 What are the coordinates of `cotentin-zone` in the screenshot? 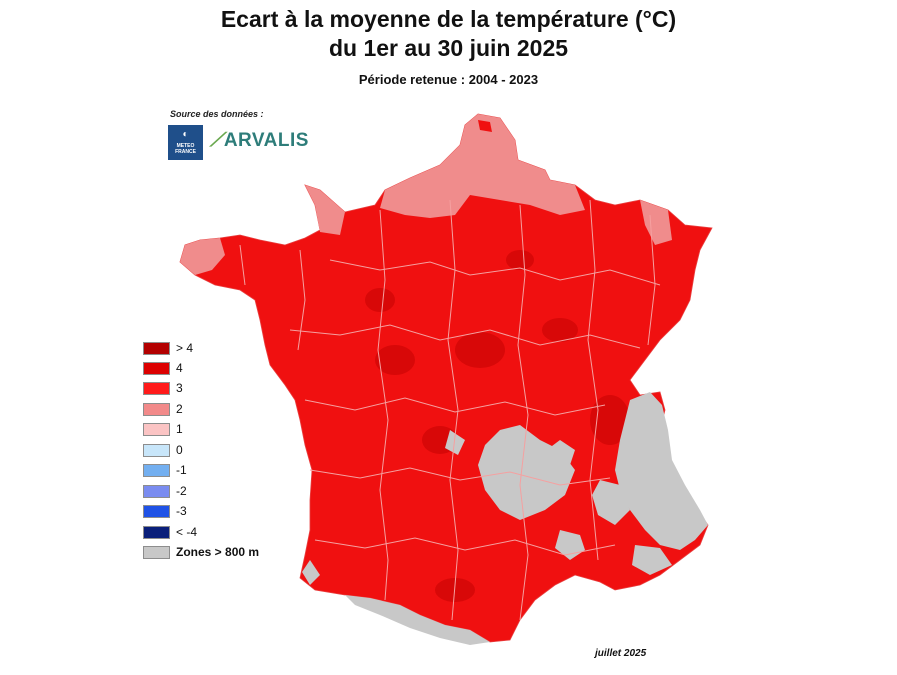 It's located at (325, 210).